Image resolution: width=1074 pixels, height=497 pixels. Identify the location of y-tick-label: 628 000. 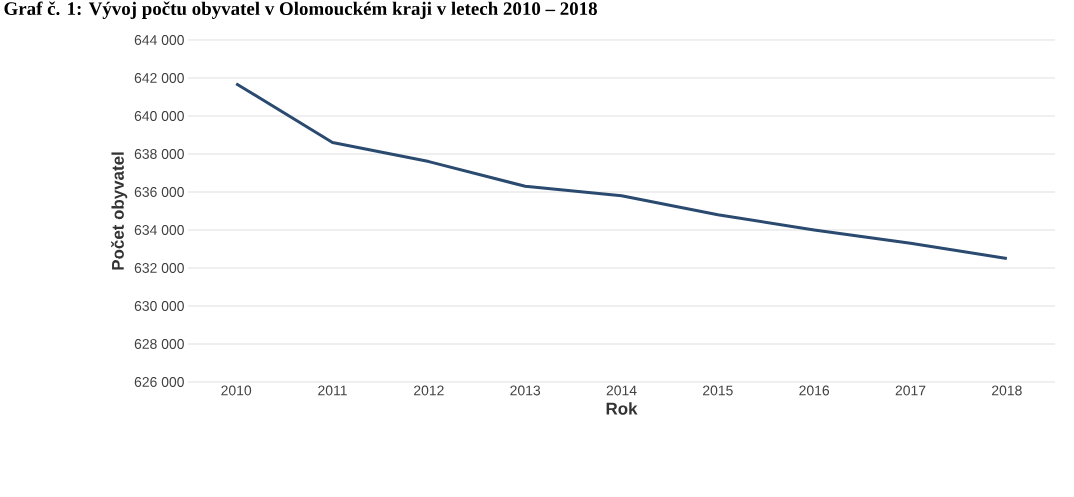
(159, 344).